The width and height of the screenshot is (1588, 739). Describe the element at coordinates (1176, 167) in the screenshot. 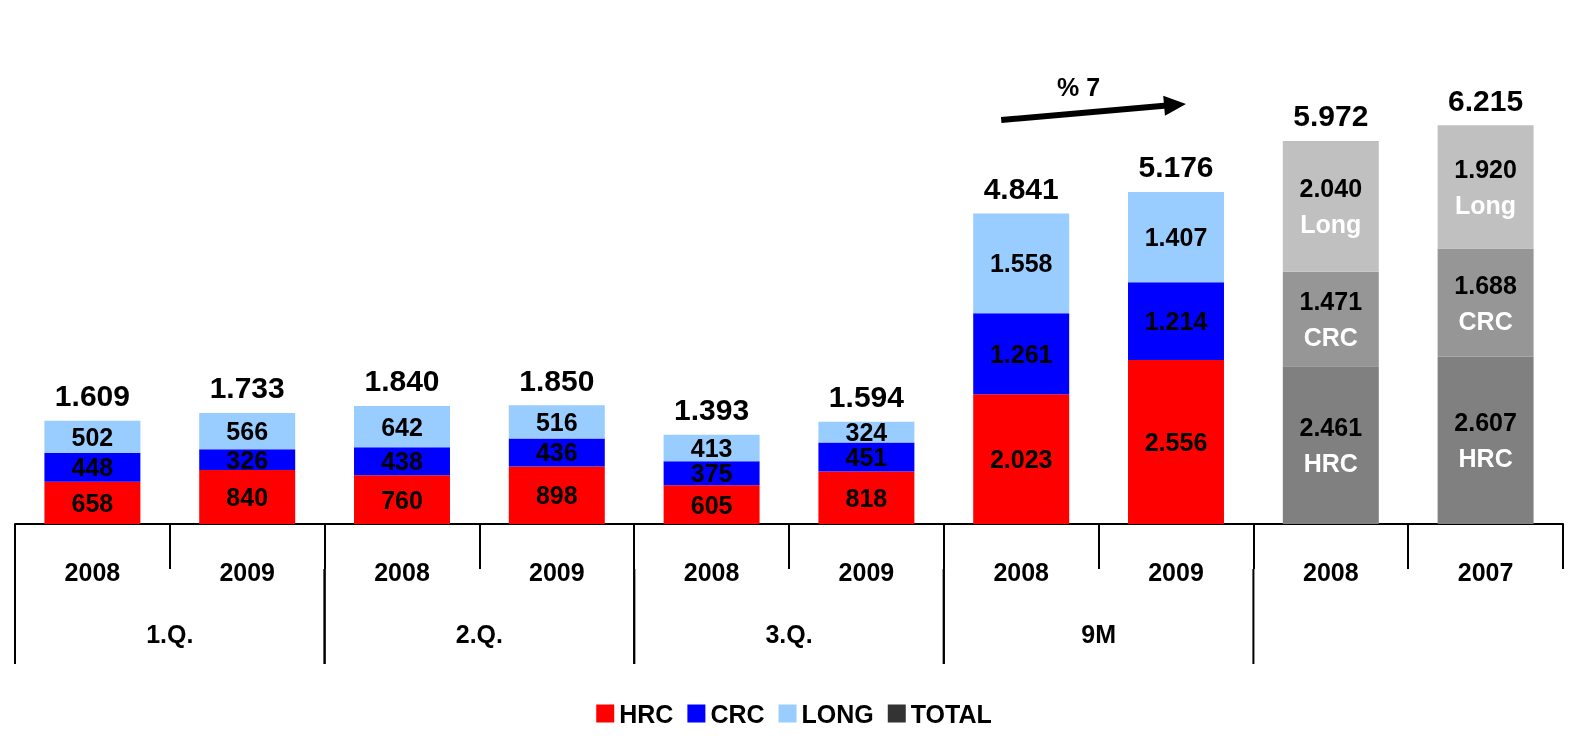

I see `total-label: 5.176` at that location.